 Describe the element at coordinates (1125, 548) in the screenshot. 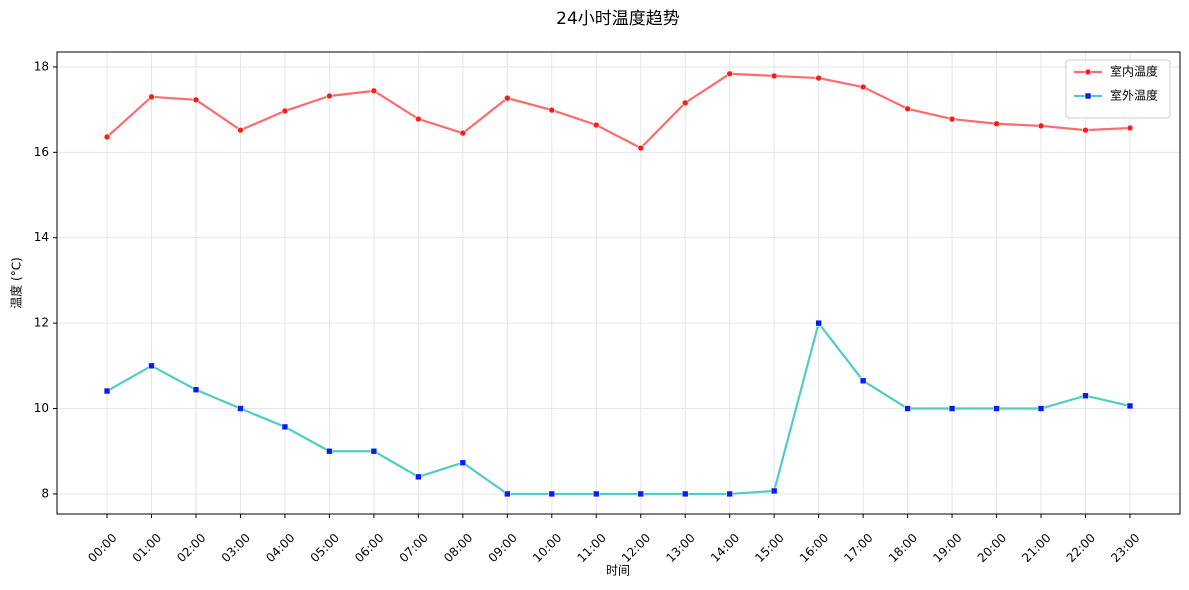

I see `x-tick-label: 23:00` at that location.